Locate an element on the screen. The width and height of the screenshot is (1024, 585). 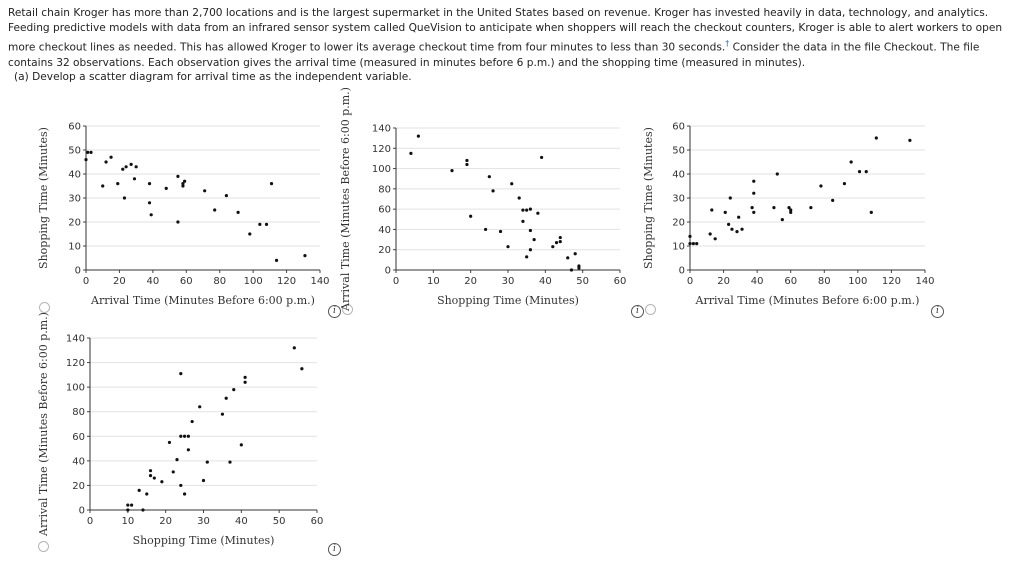
y-tick-label: 40 is located at coordinates (678, 175).